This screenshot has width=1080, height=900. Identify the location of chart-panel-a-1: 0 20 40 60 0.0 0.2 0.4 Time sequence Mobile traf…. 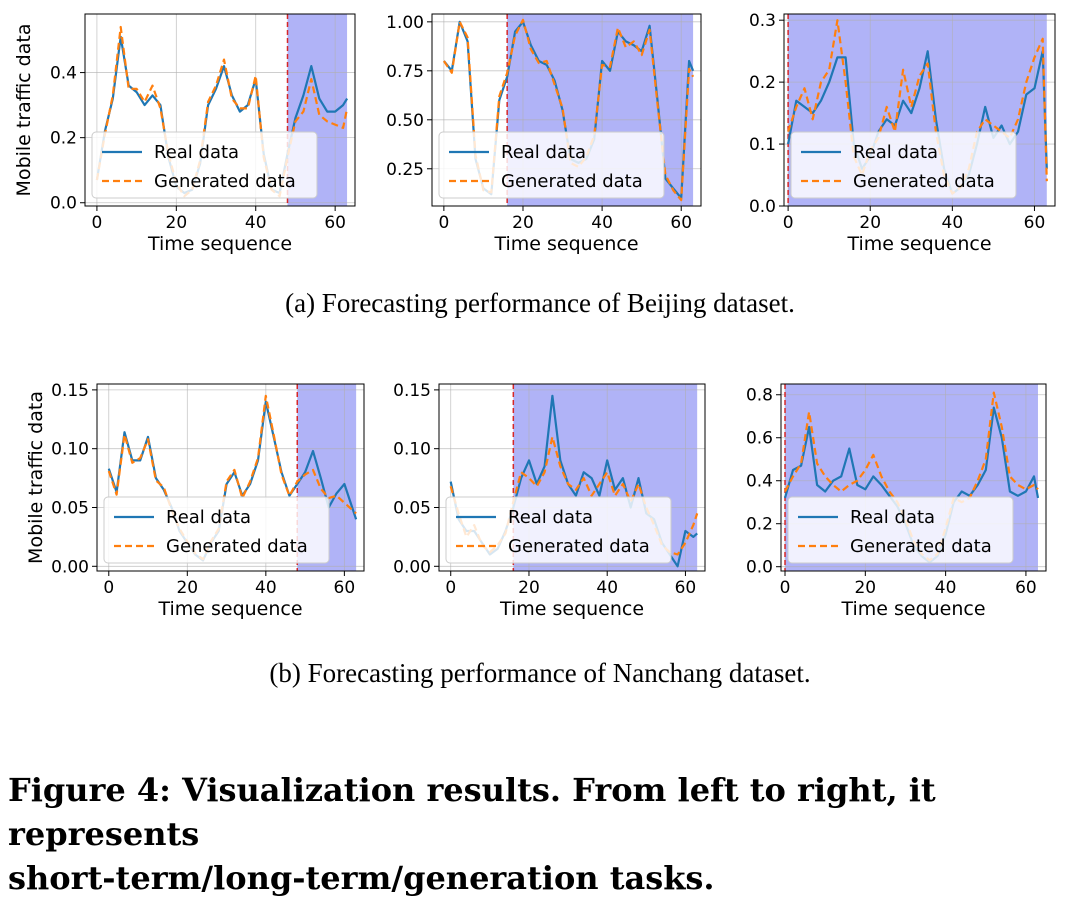
(184, 134).